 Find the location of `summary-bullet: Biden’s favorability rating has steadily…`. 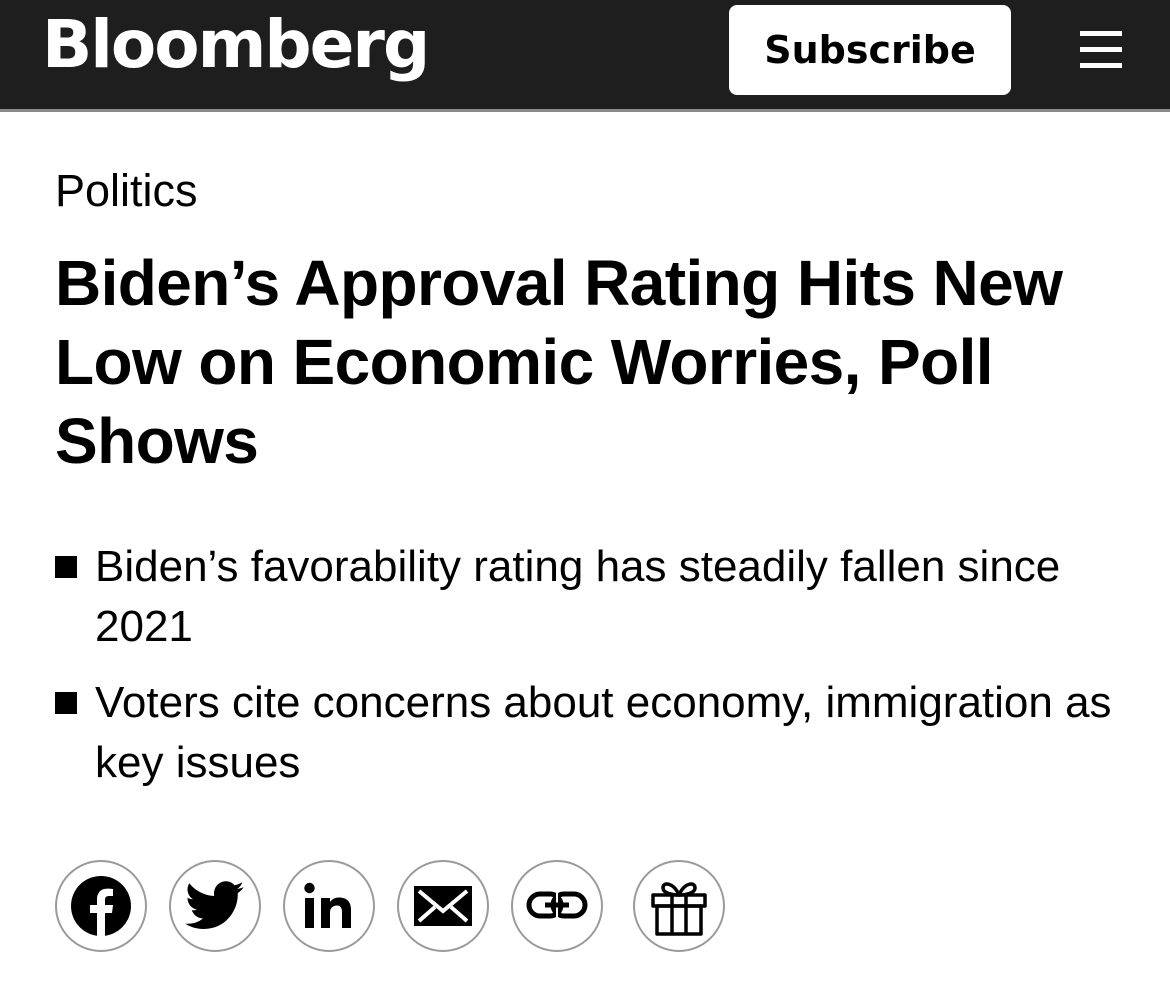

summary-bullet: Biden’s favorability rating has steadily… is located at coordinates (600, 597).